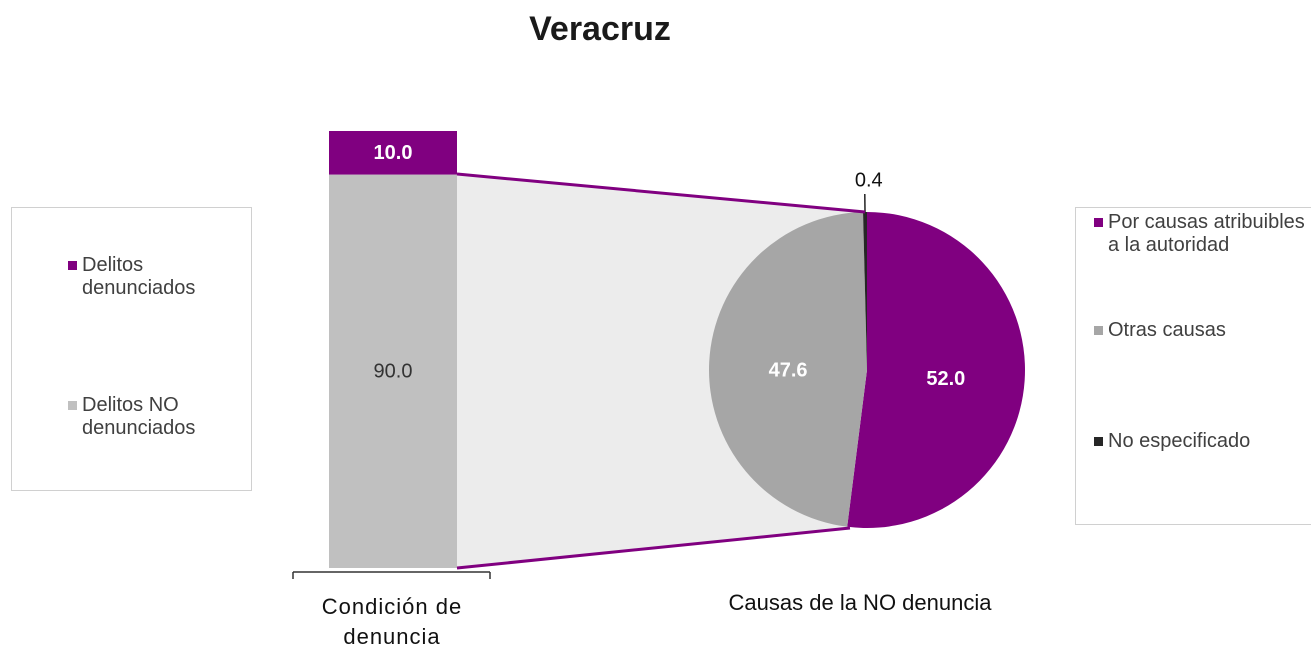 The image size is (1311, 650). What do you see at coordinates (869, 180) in the screenshot?
I see `data-label: 0.4` at bounding box center [869, 180].